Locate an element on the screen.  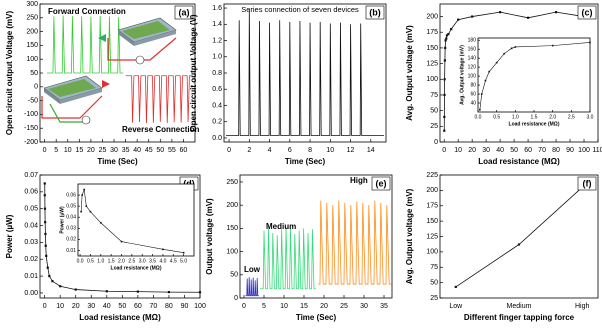
x-tick-label: 4.0 is located at coordinates (162, 261).